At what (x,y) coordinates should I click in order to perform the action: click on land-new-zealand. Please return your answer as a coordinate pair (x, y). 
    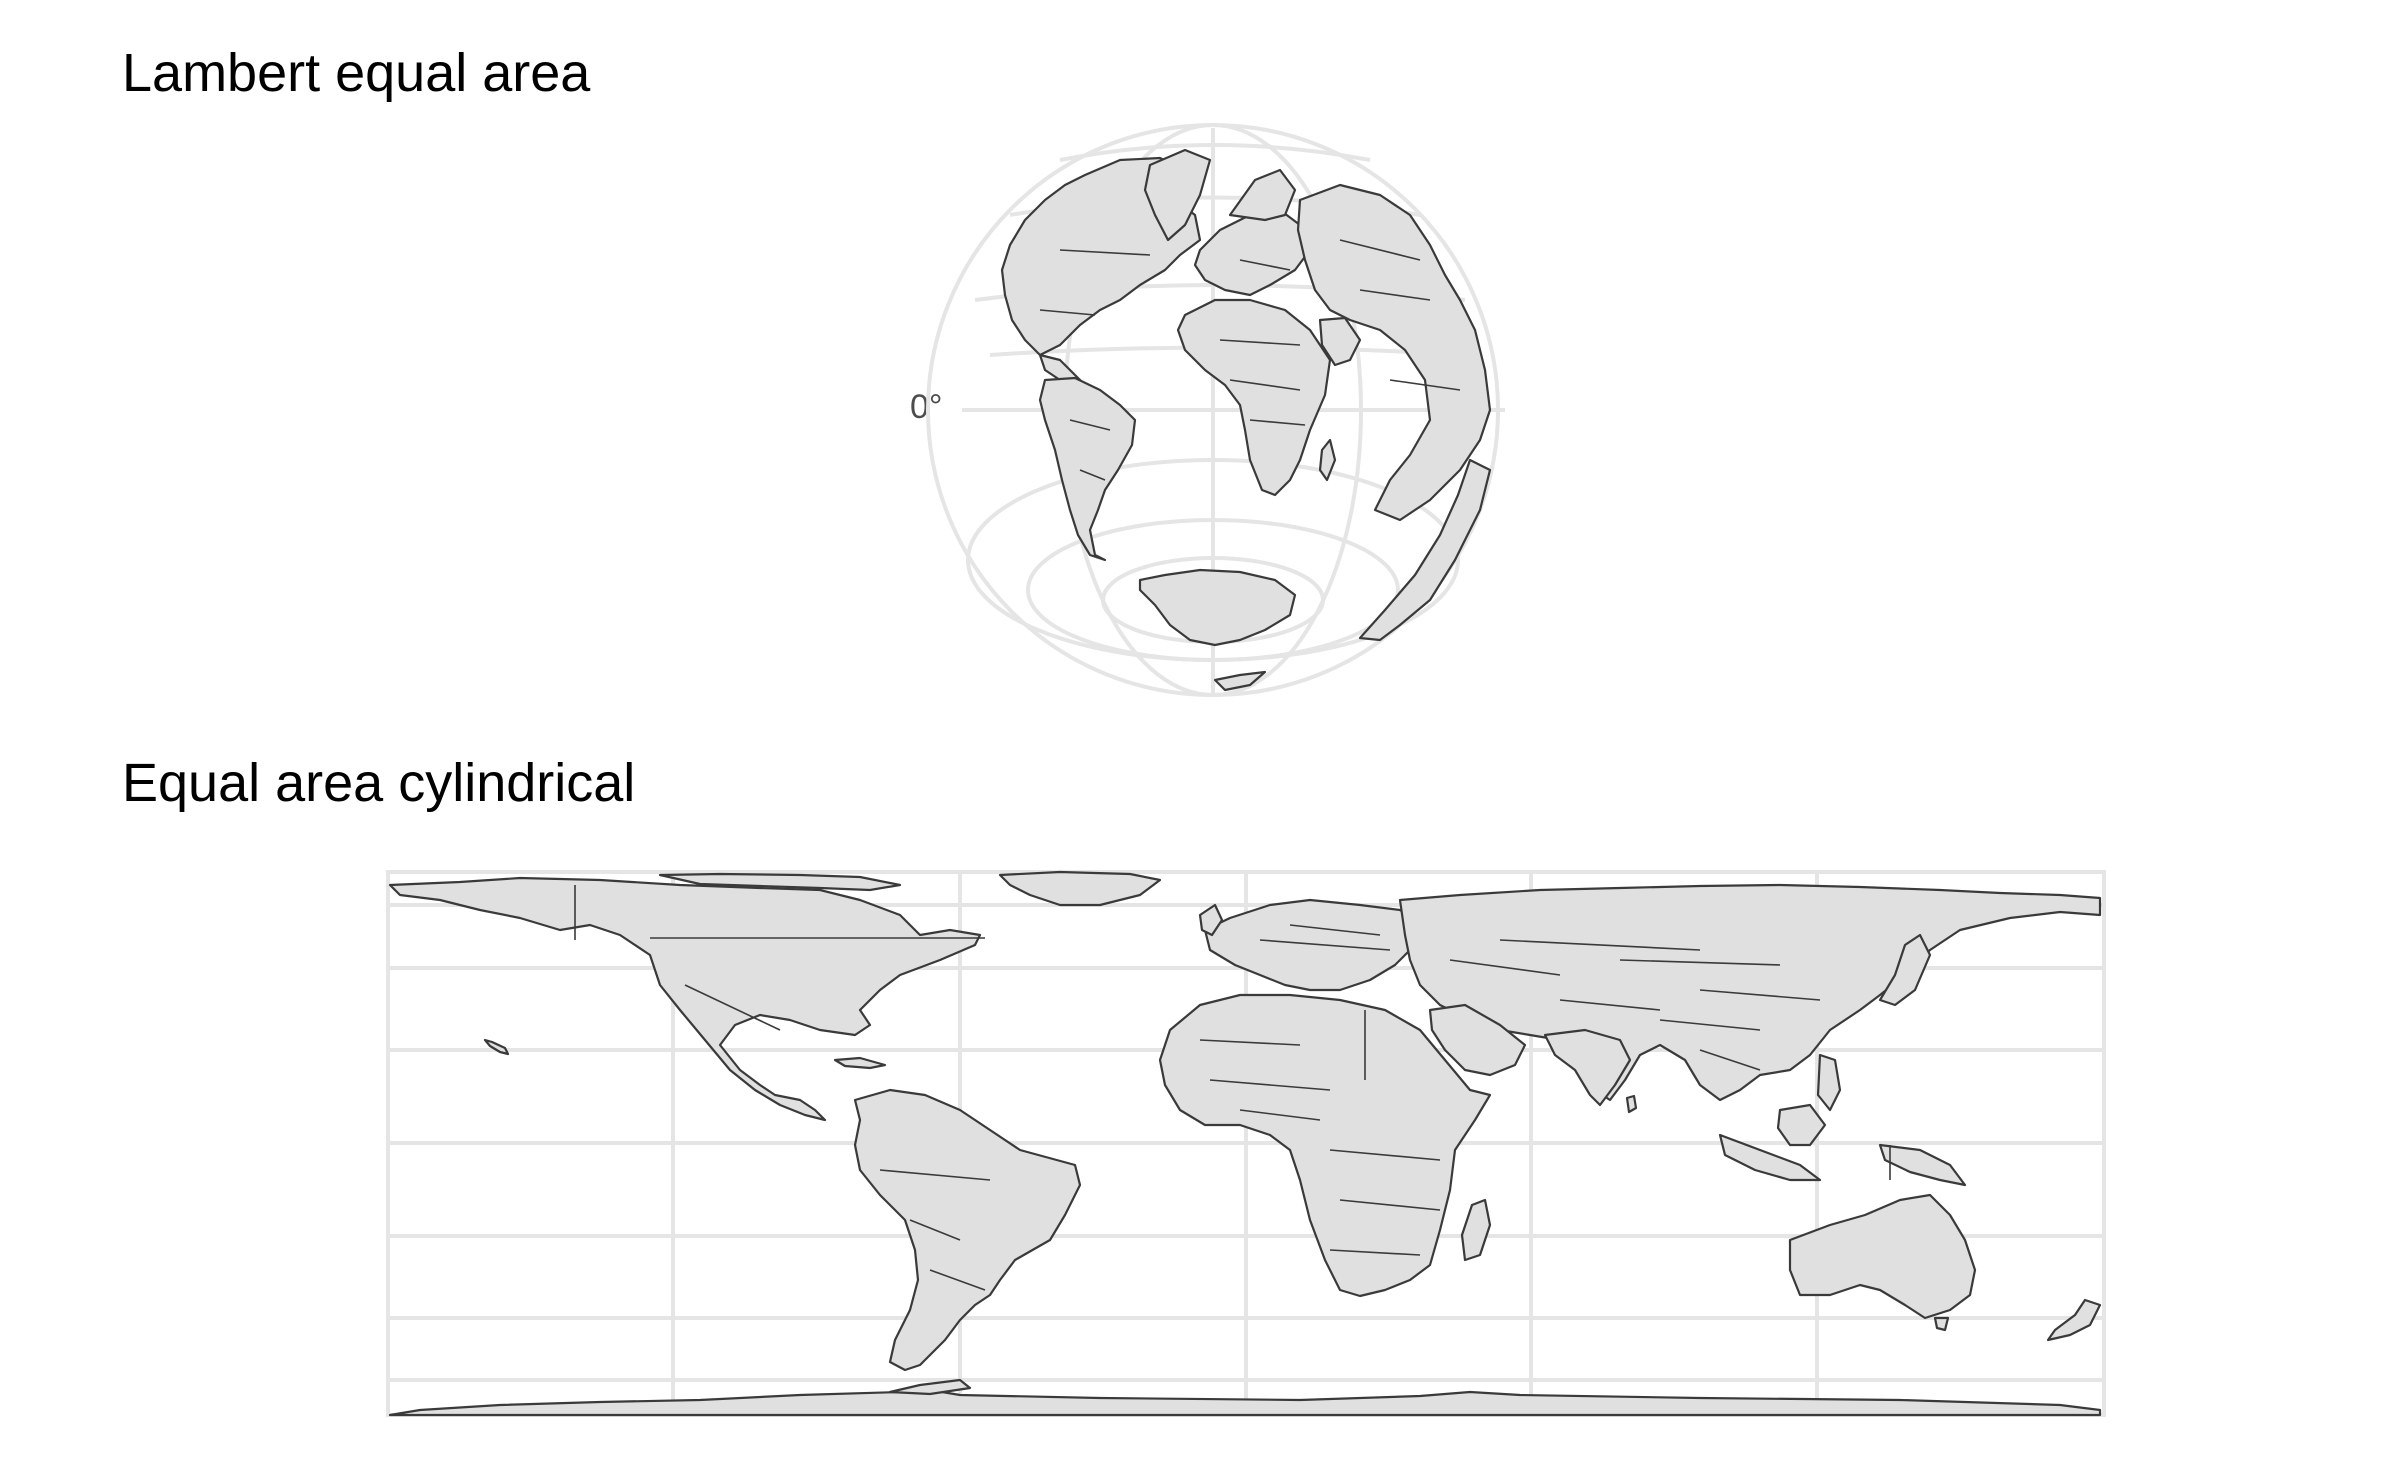
    Looking at the image, I should click on (2074, 1320).